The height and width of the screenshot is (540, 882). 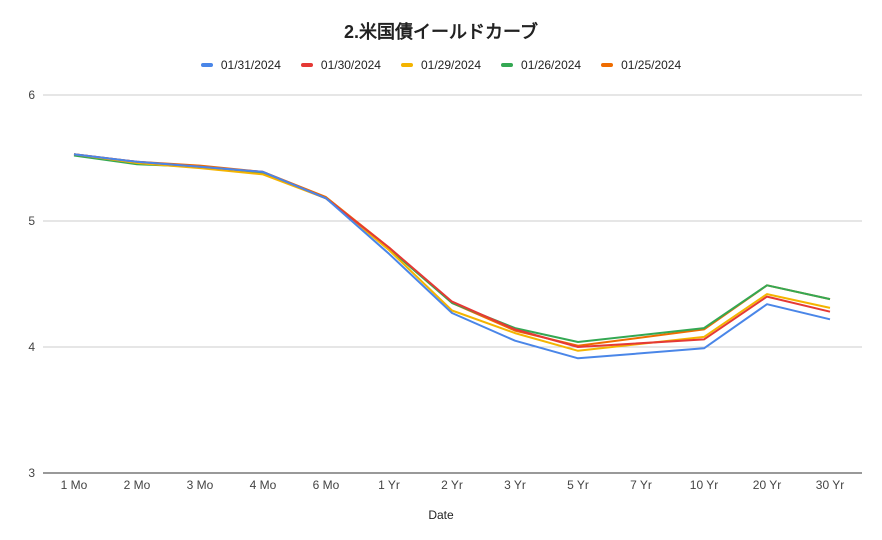 I want to click on legend-label: 01/29/2024, so click(x=451, y=65).